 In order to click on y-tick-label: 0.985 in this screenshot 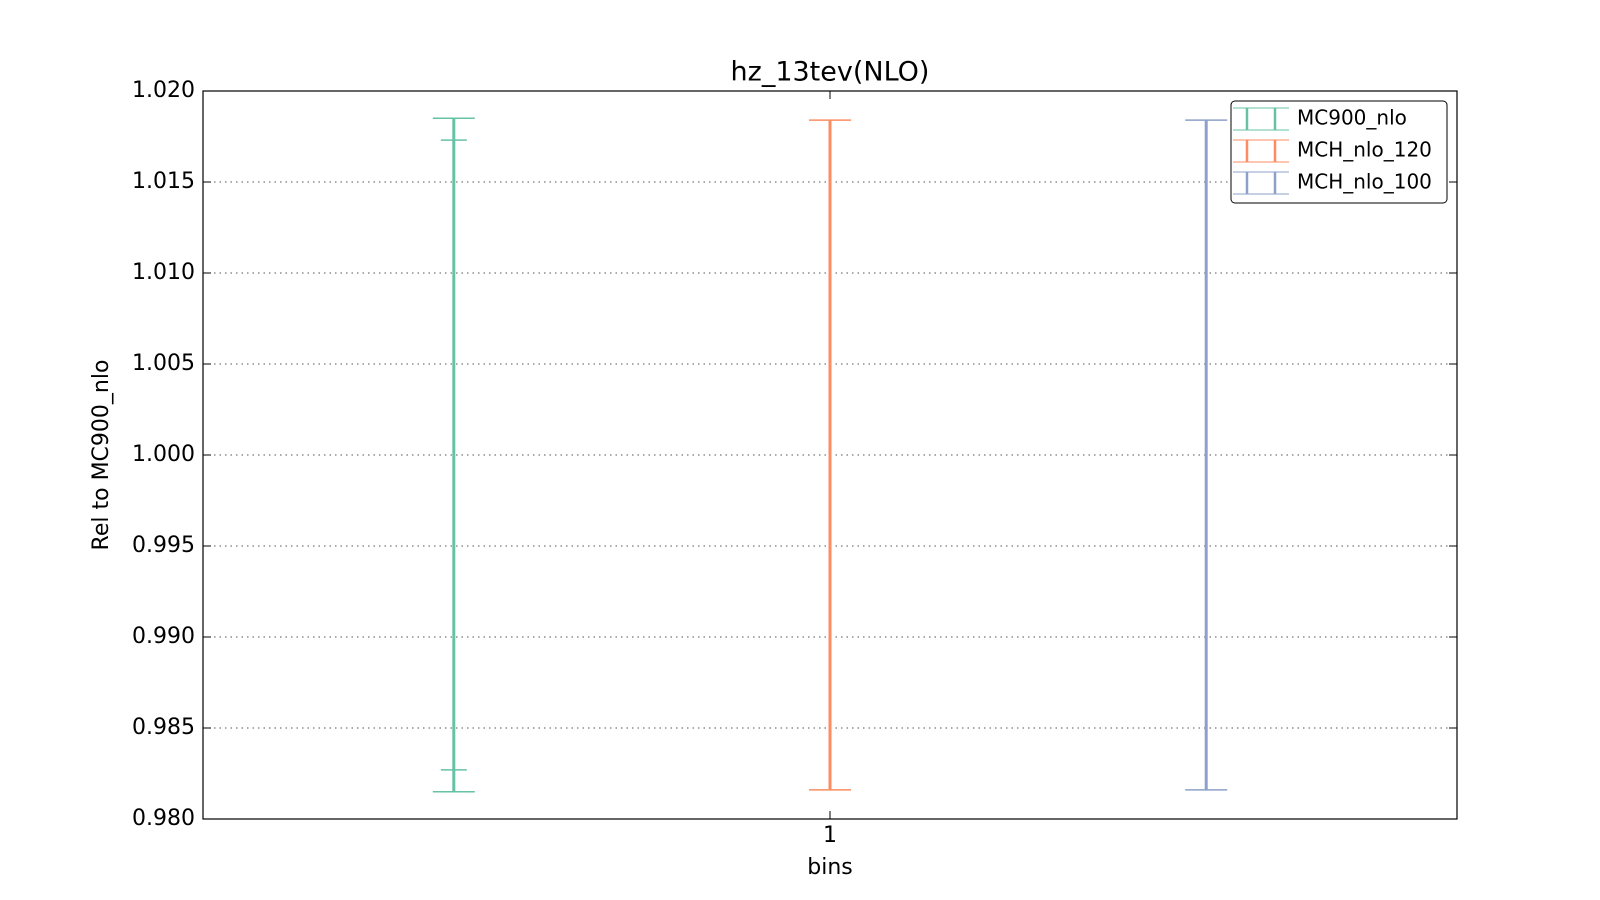, I will do `click(163, 727)`.